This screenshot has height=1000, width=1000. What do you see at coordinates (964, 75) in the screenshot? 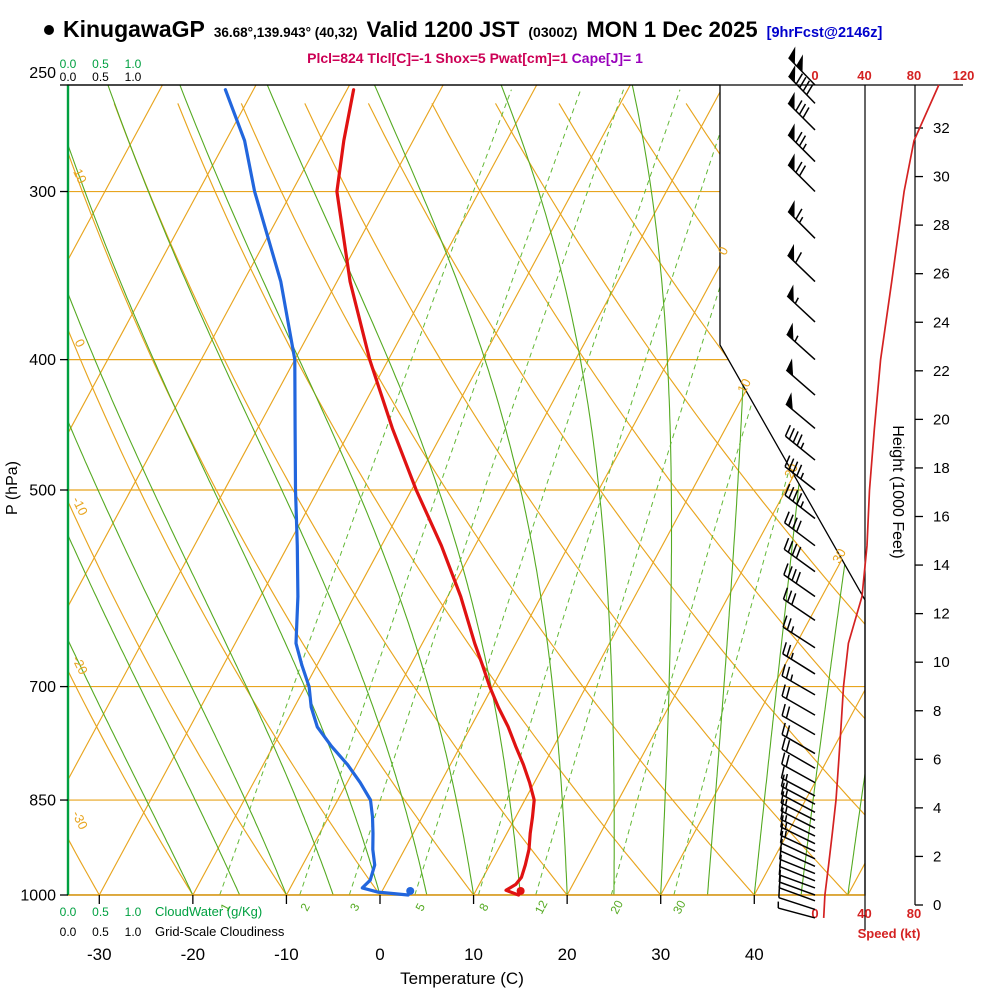
I see `svg-text: 120` at bounding box center [964, 75].